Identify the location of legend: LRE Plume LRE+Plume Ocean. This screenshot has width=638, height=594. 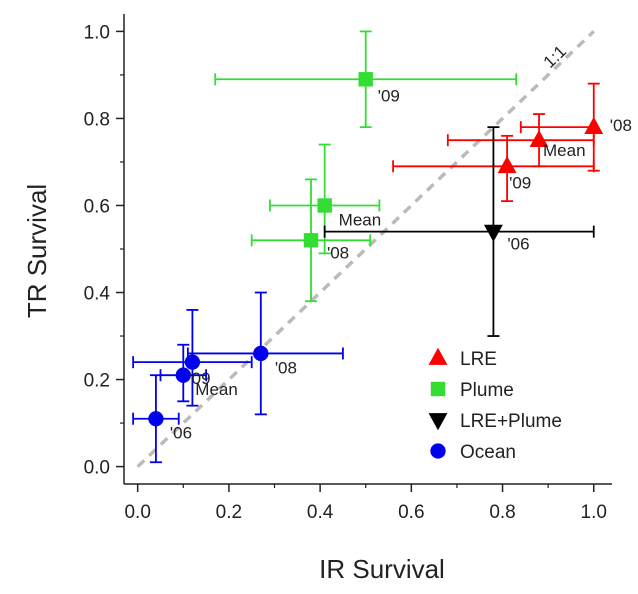
(495, 405).